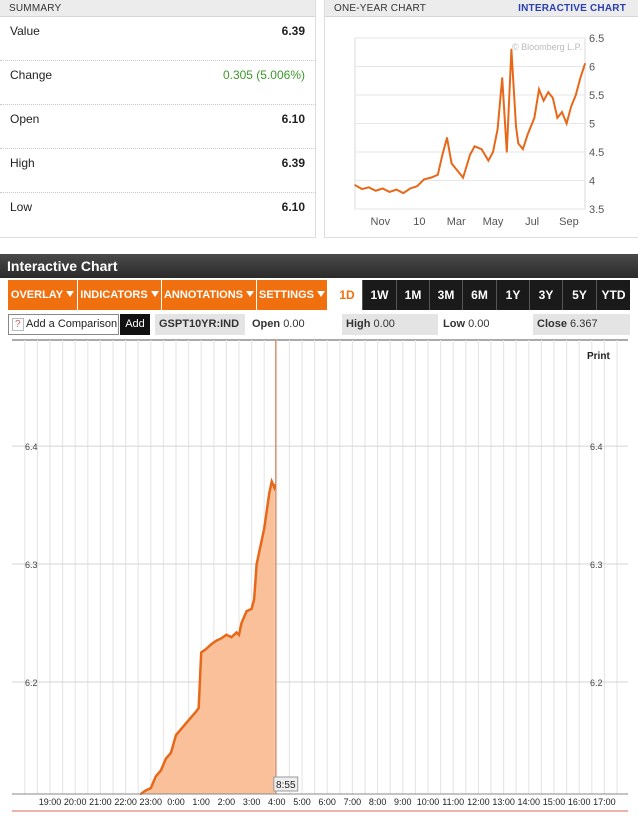  Describe the element at coordinates (493, 222) in the screenshot. I see `x-tick-label: May` at that location.